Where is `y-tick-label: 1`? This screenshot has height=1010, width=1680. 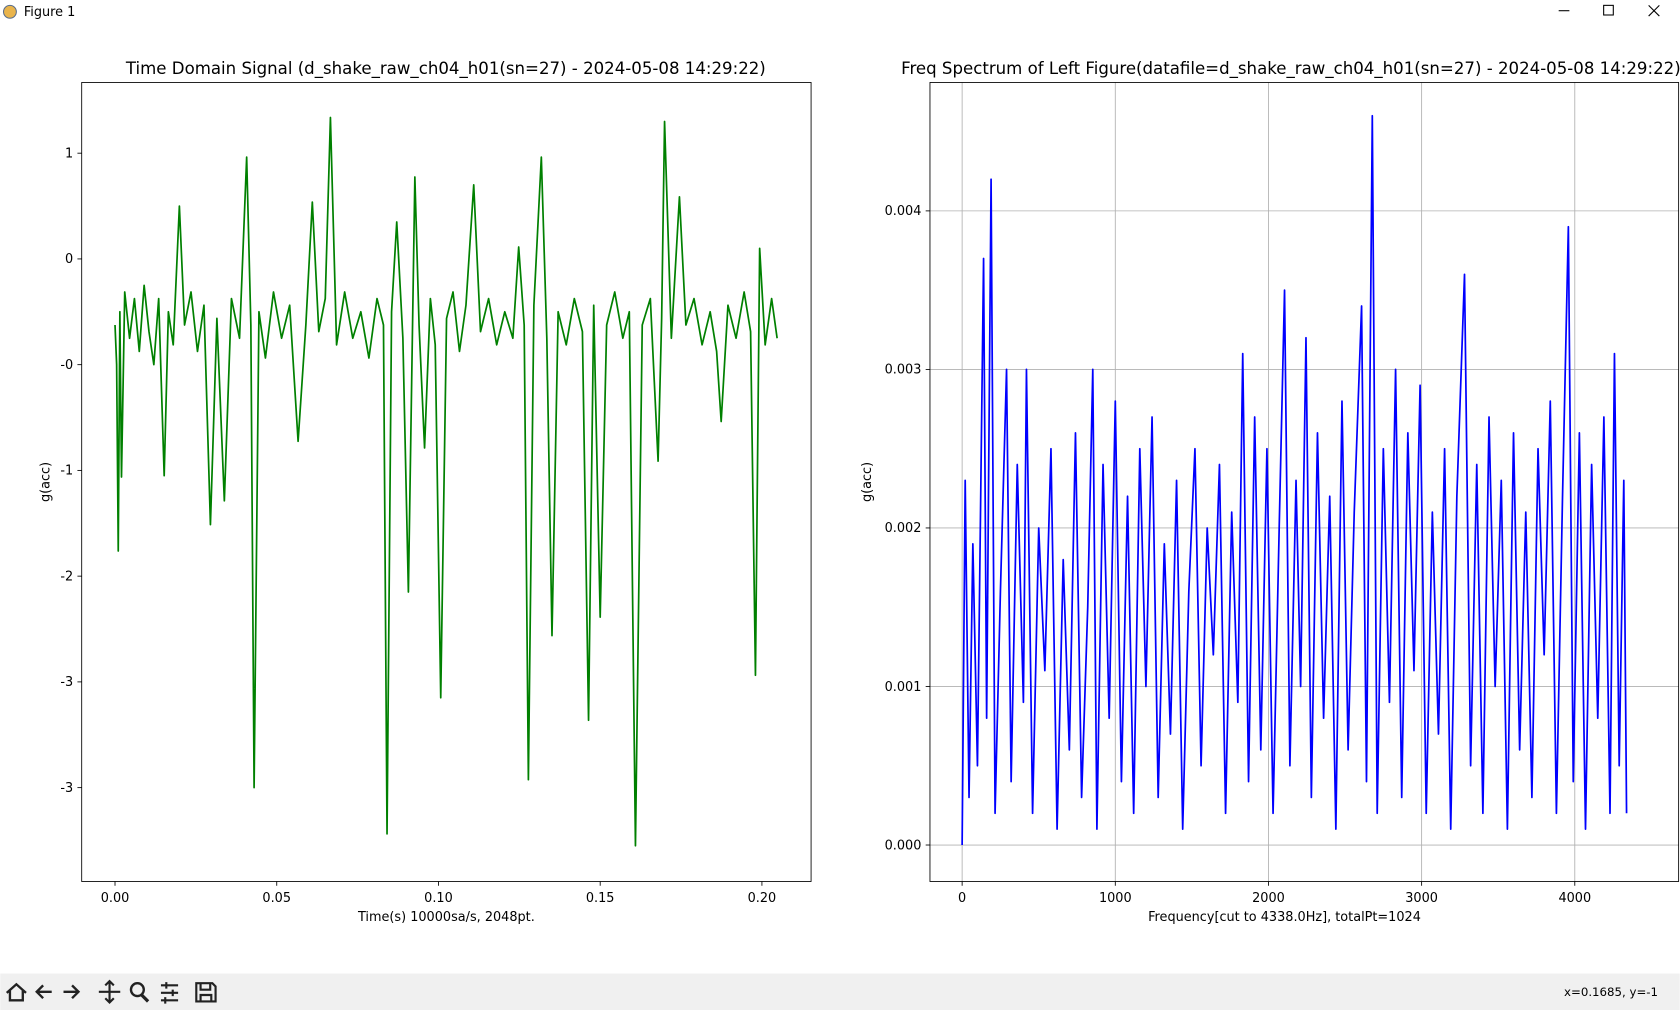 y-tick-label: 1 is located at coordinates (69, 153).